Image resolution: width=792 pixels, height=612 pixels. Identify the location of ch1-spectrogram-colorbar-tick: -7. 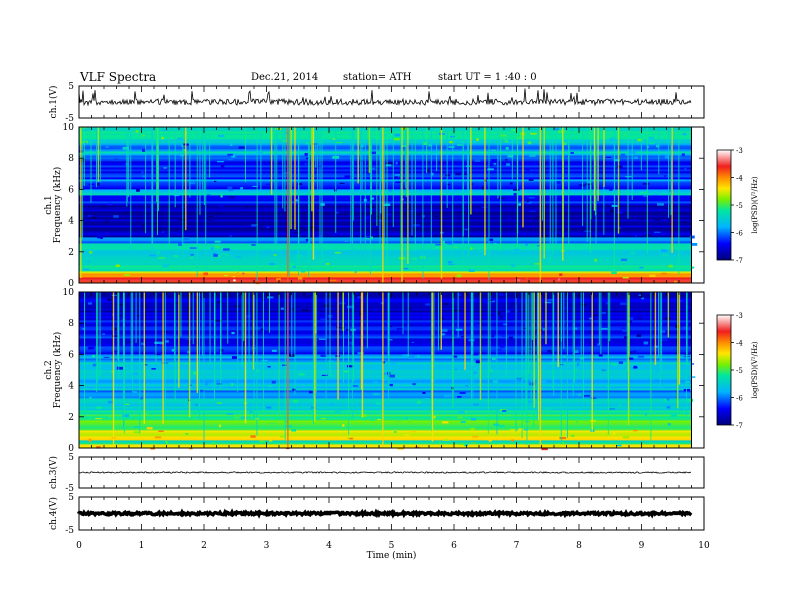
(739, 261).